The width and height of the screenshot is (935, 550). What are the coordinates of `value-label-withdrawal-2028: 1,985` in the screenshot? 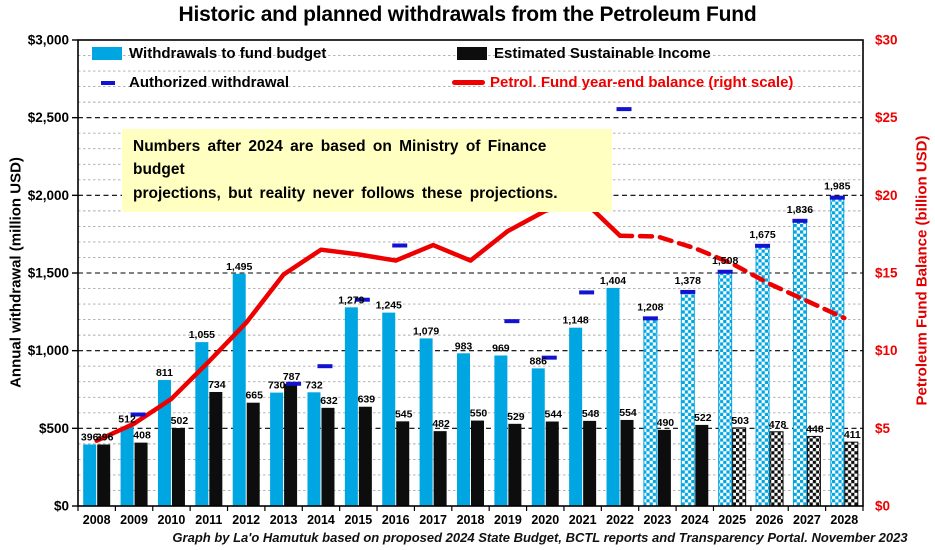 It's located at (837, 187).